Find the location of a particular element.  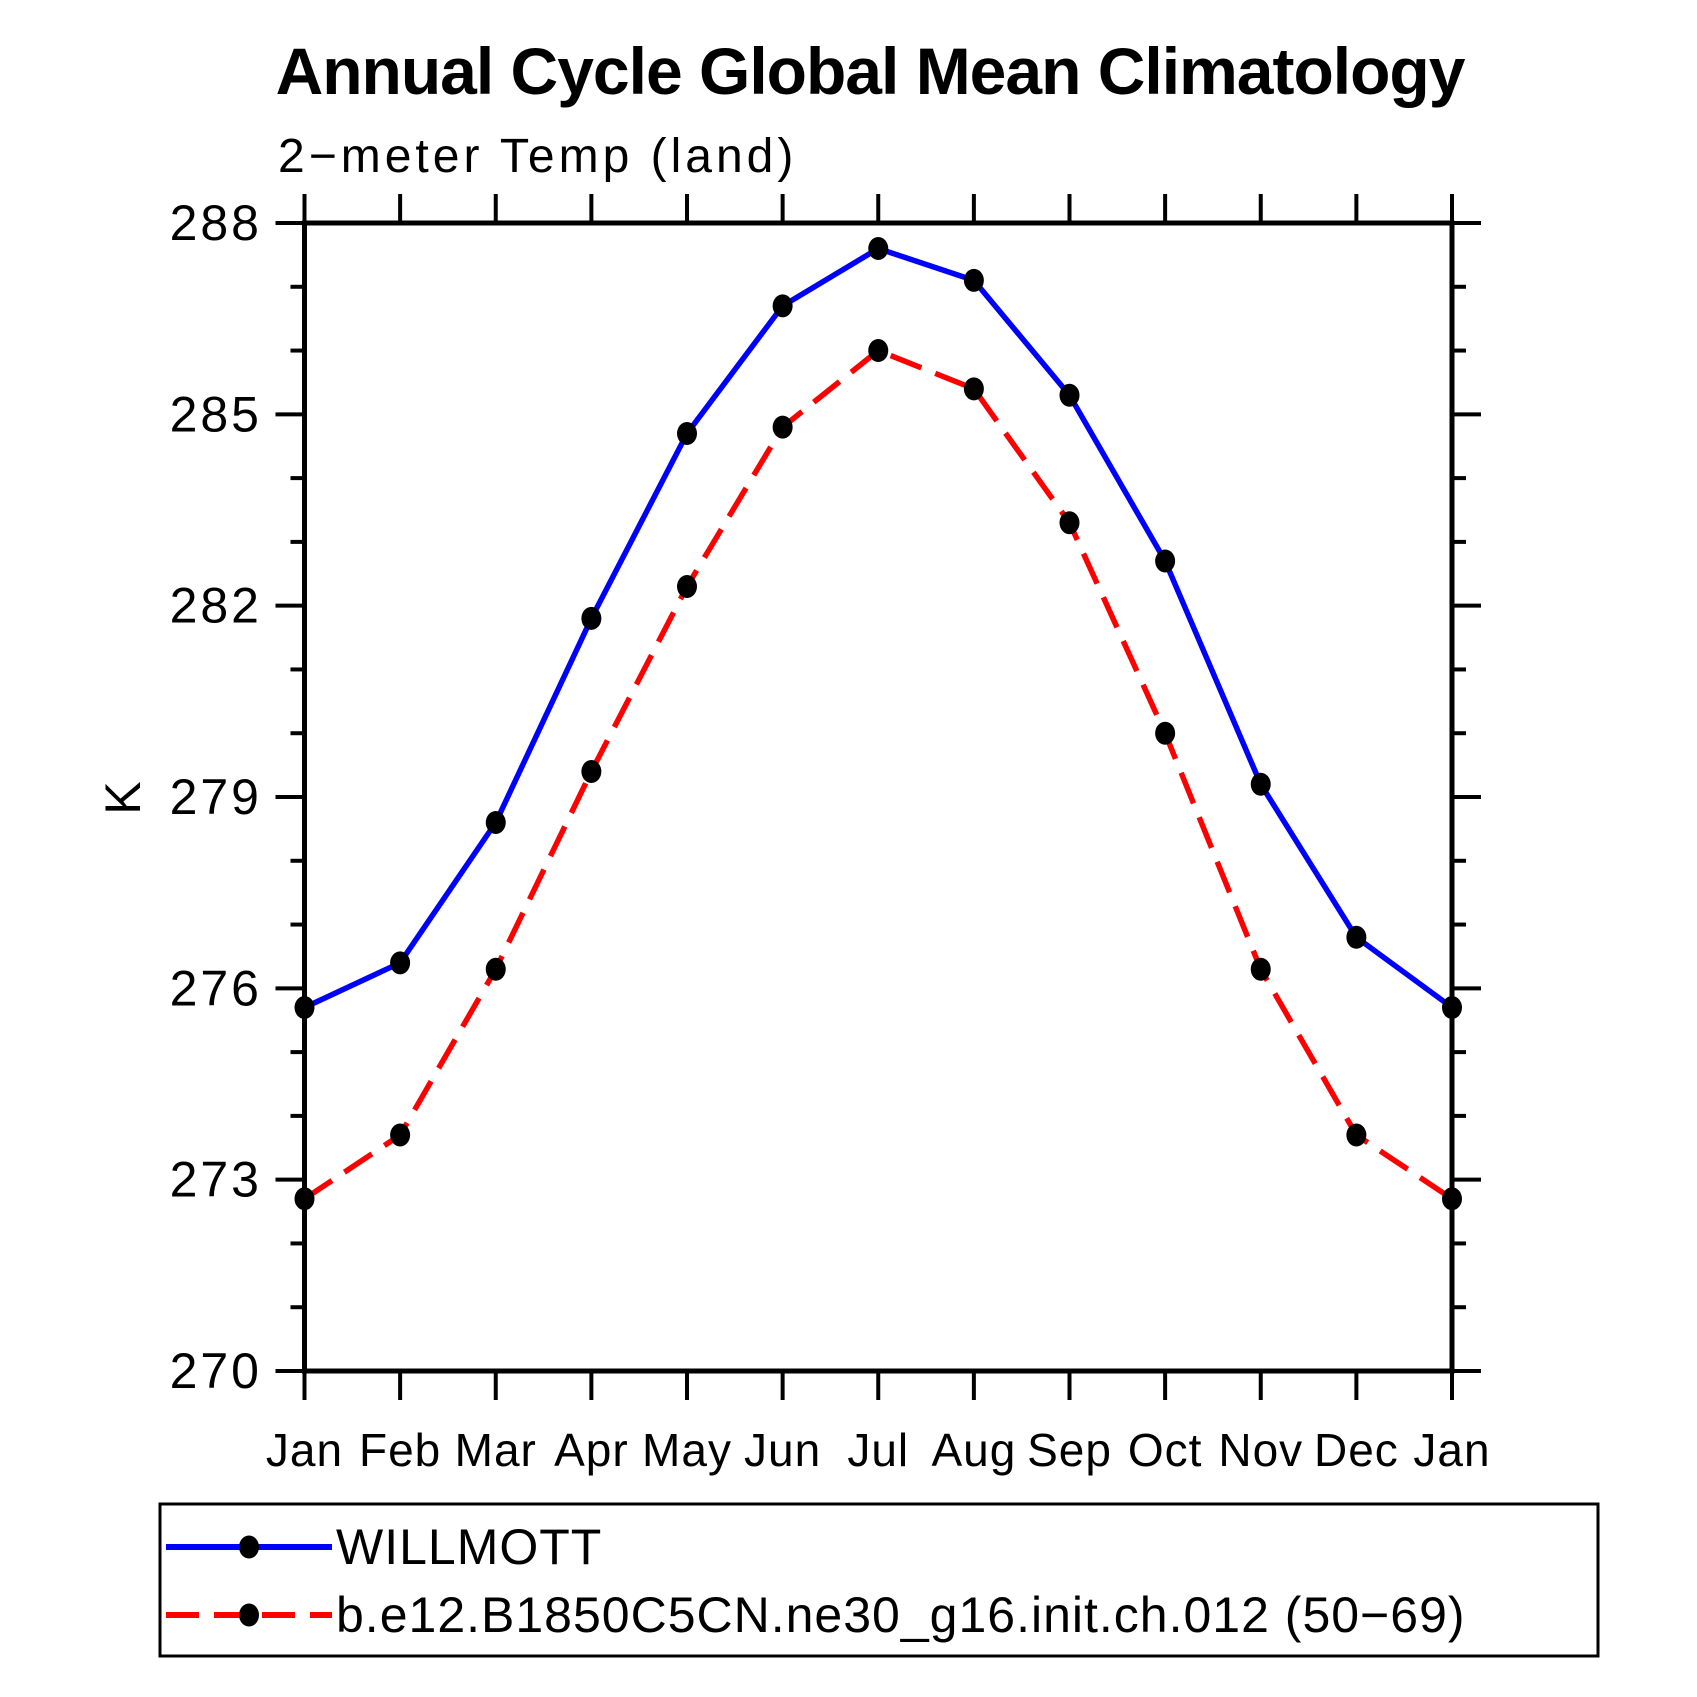

y-tick-label: 276 is located at coordinates (216, 988).